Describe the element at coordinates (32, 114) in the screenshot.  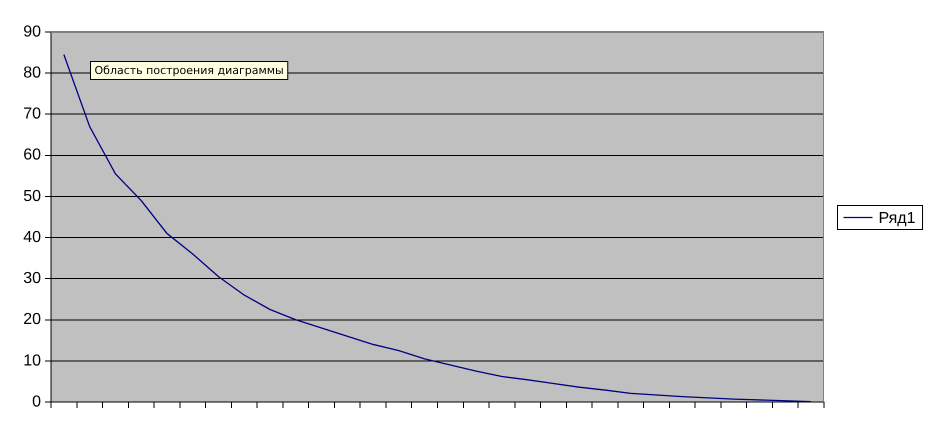
I see `y-tick-label: 70` at that location.